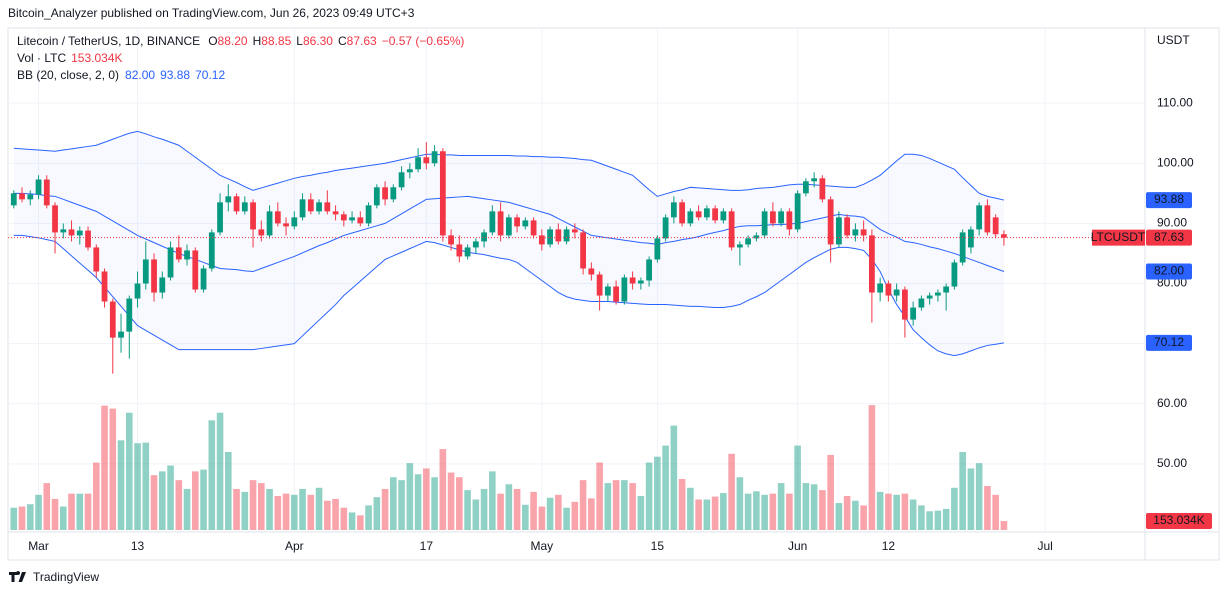 This screenshot has height=595, width=1226. What do you see at coordinates (1173, 40) in the screenshot?
I see `currency-label: USDT` at bounding box center [1173, 40].